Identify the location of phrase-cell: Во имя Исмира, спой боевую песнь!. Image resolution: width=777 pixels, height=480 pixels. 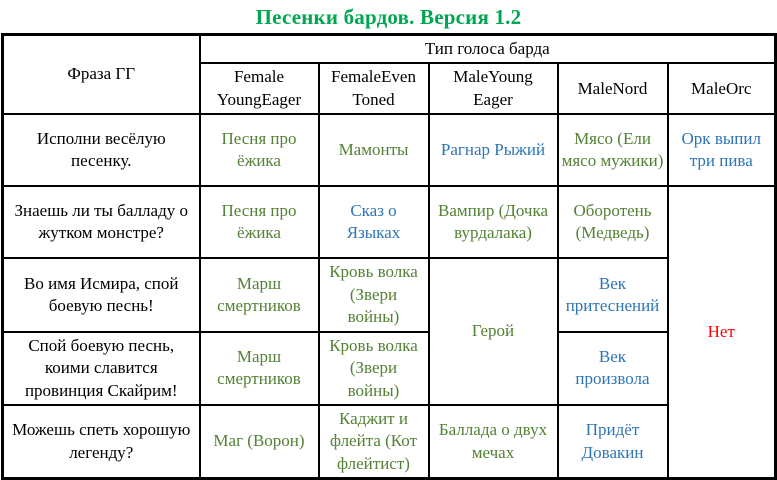
(101, 295).